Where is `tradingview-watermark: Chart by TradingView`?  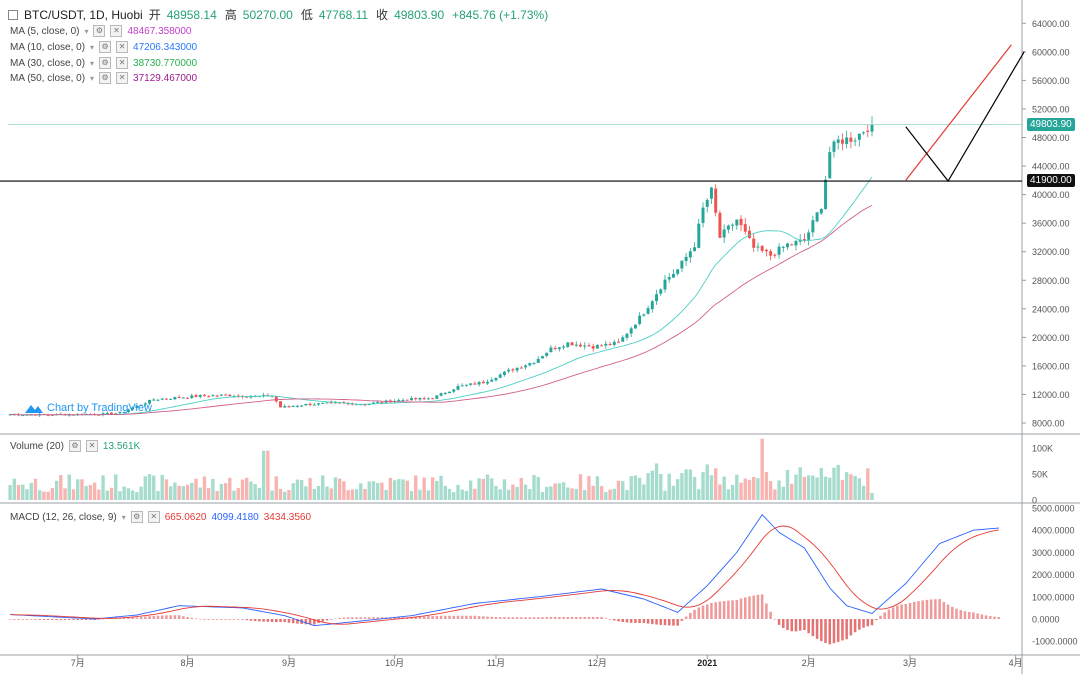
tradingview-watermark: Chart by TradingView is located at coordinates (88, 408).